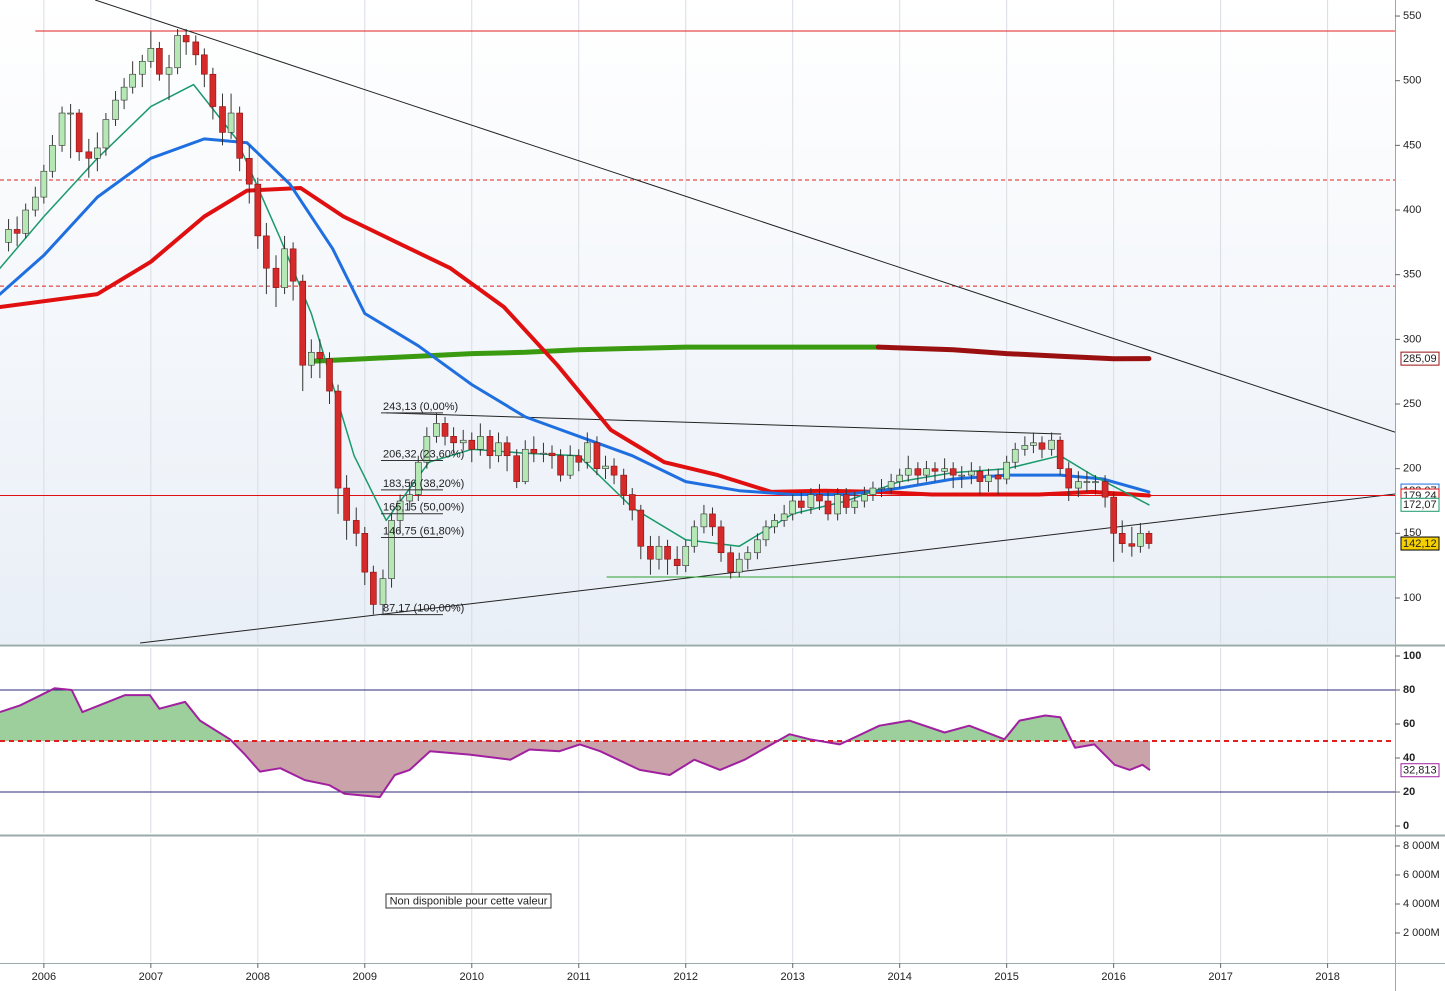 The width and height of the screenshot is (1445, 991). Describe the element at coordinates (579, 977) in the screenshot. I see `x-tick-label: 2011` at that location.